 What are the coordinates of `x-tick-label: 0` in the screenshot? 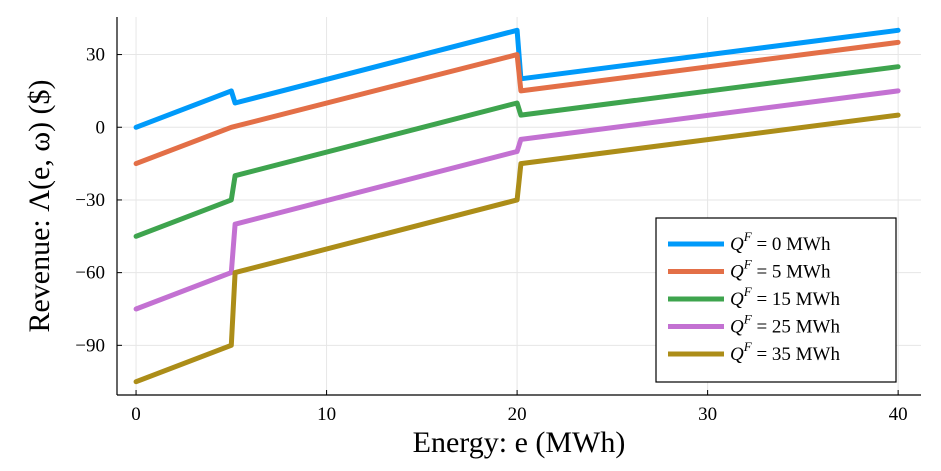 It's located at (136, 414).